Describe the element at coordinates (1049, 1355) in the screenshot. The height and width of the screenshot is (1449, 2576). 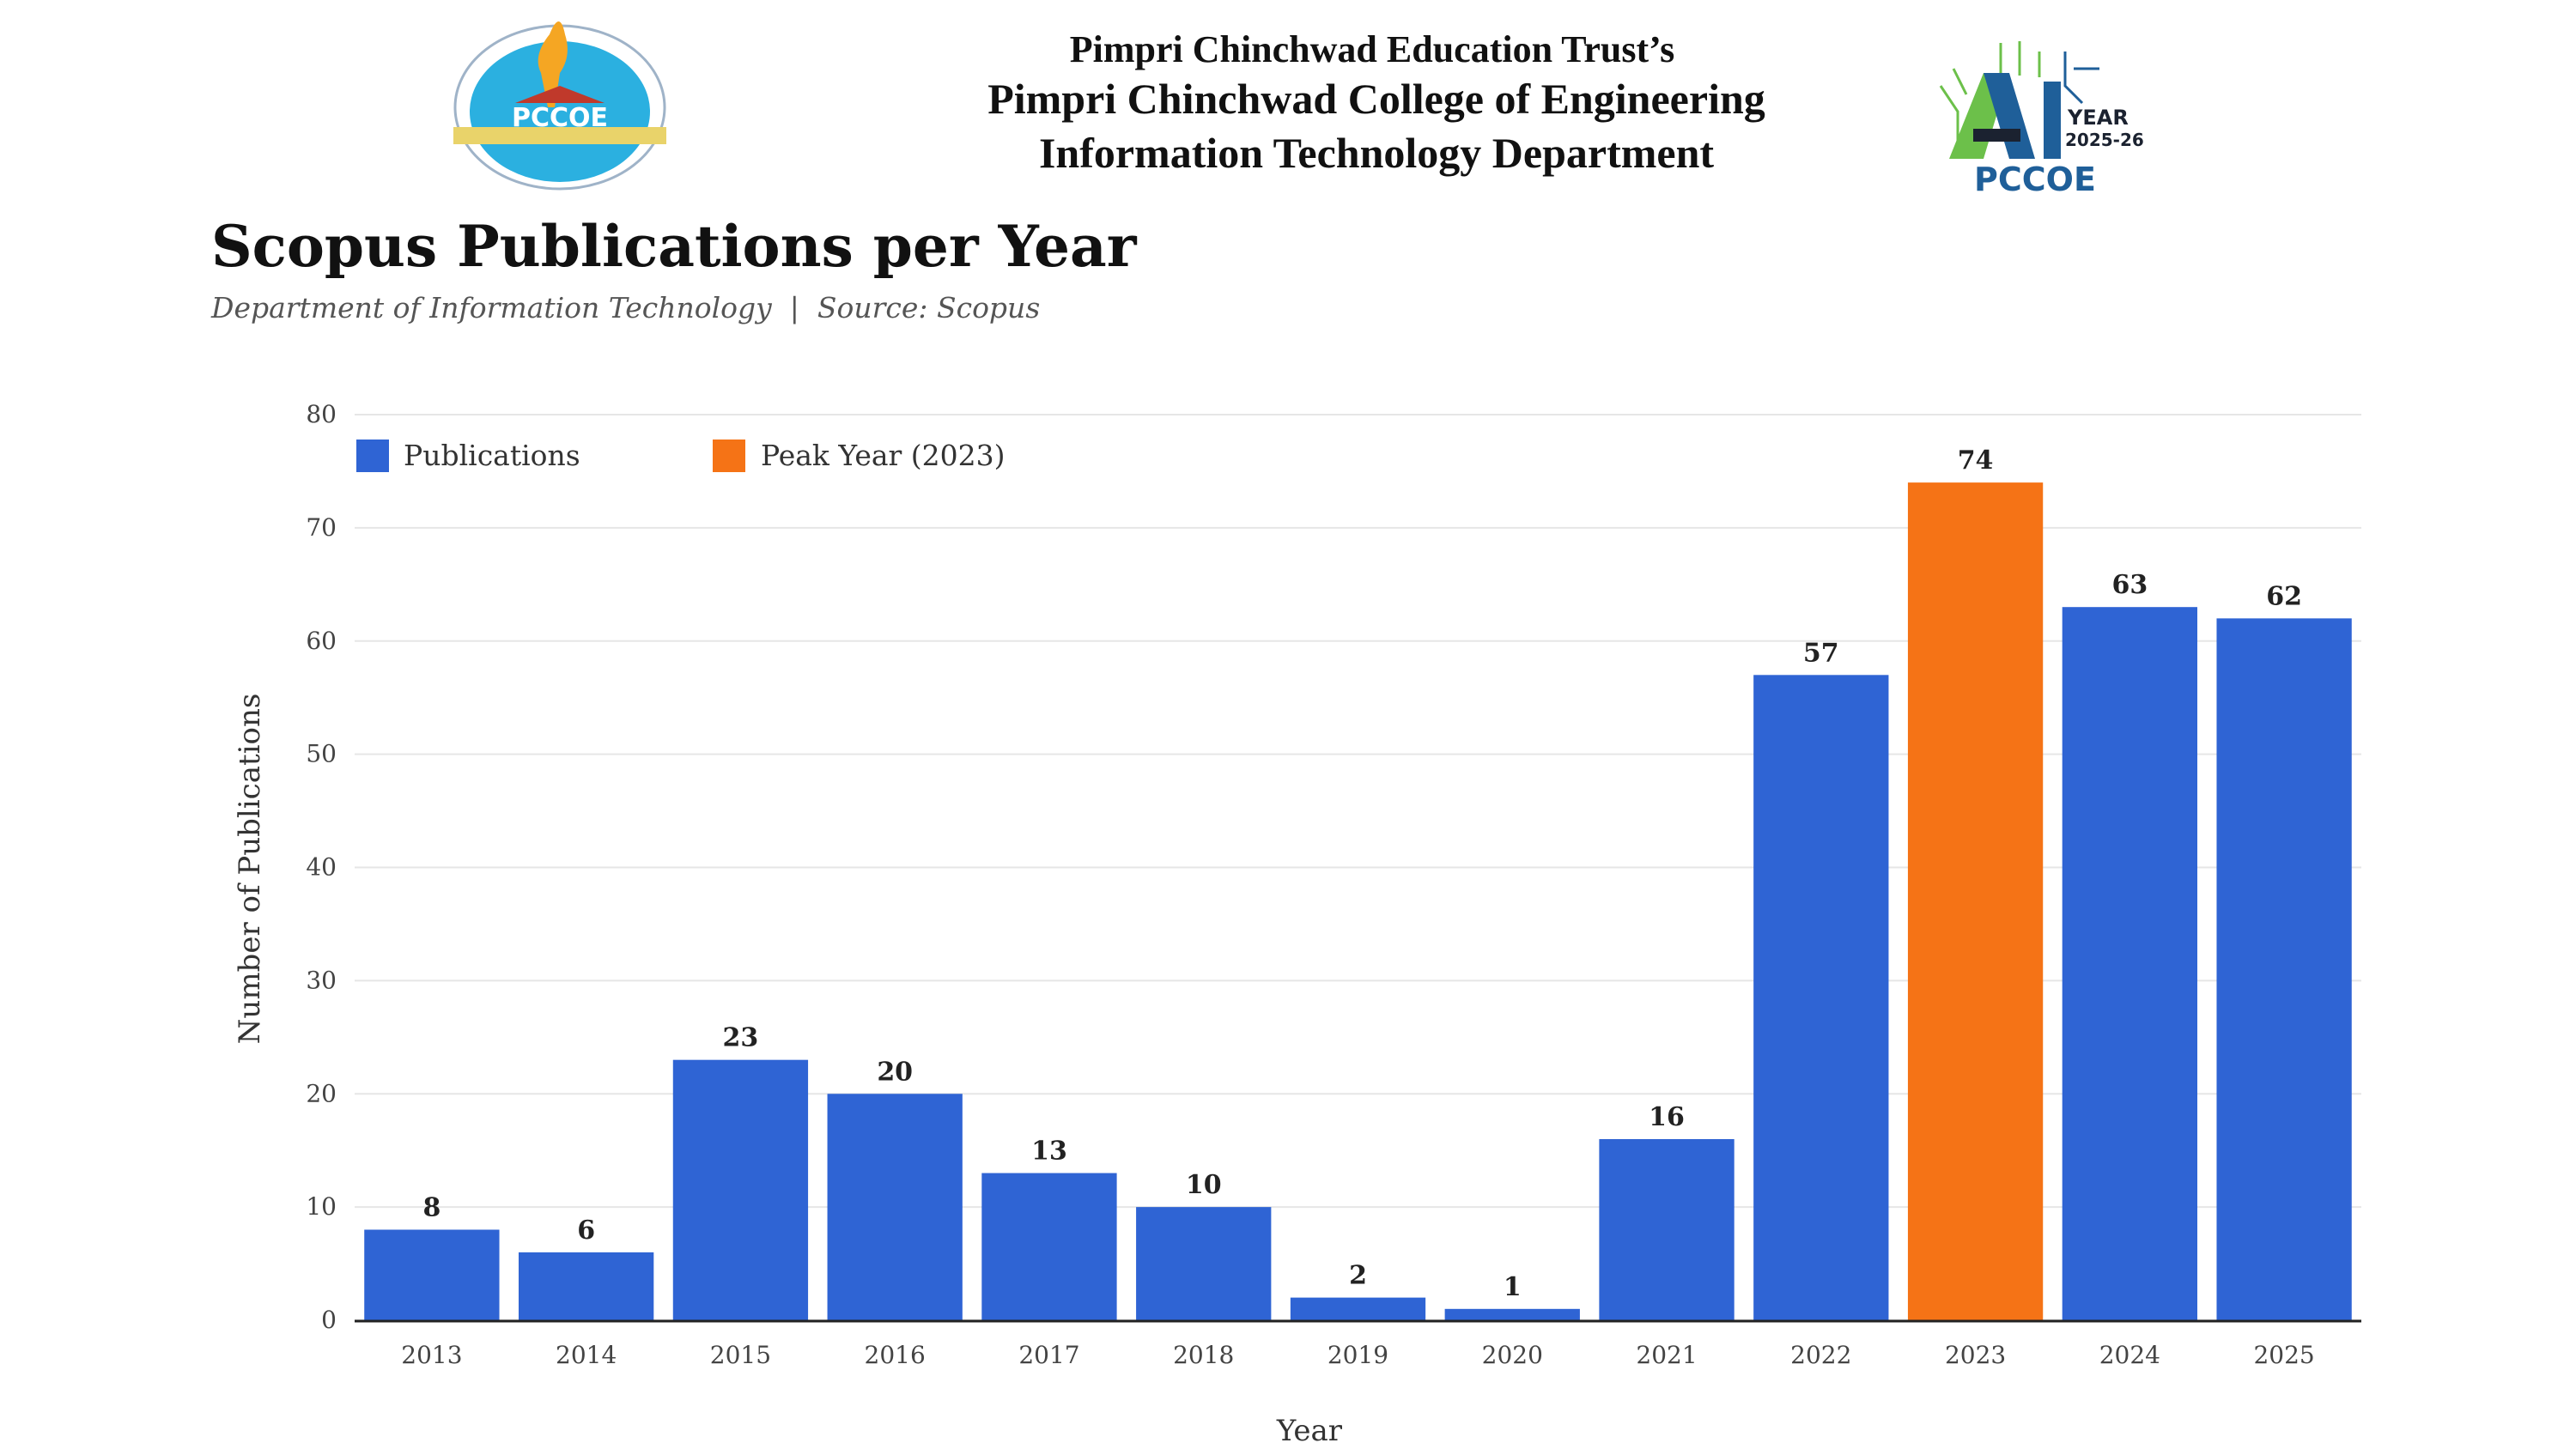
I see `x-tick-label: 2017` at that location.